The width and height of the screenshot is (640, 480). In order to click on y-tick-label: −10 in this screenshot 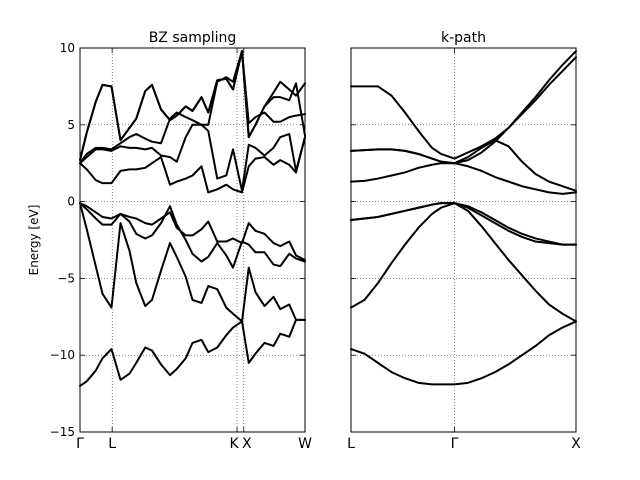, I will do `click(62, 355)`.